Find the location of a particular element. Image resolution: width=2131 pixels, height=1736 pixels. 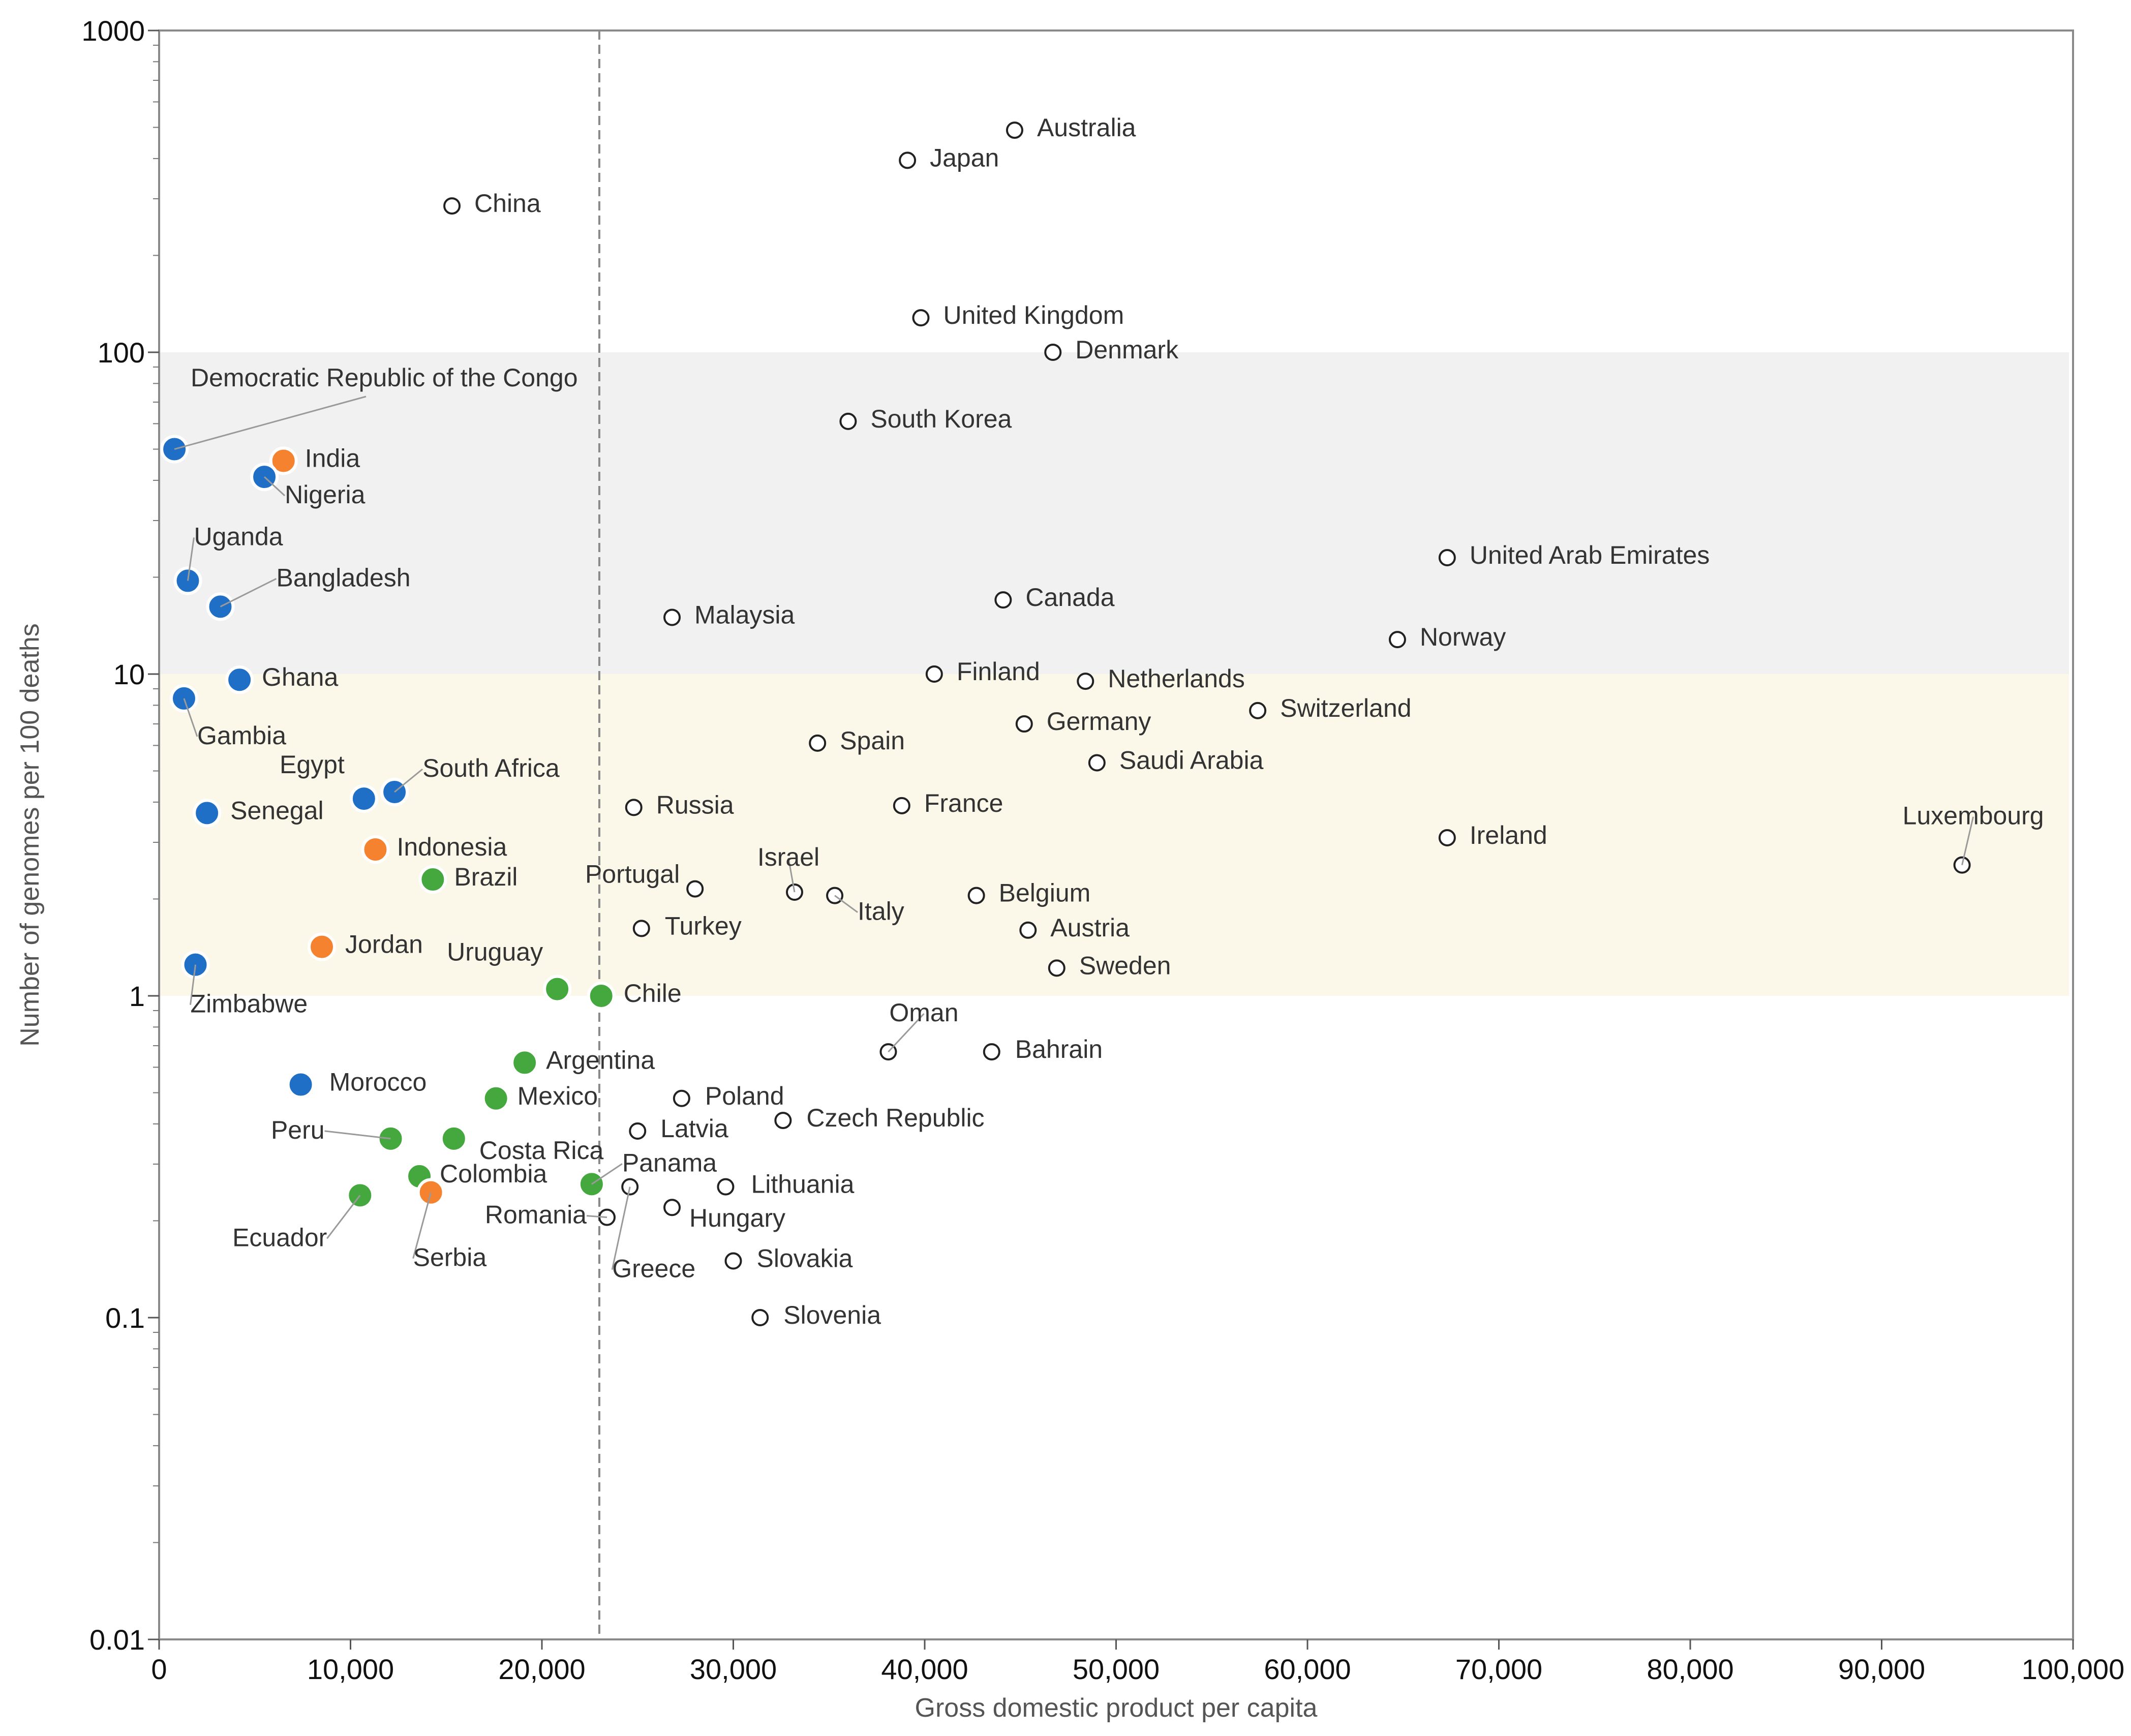

point-label-norway: Norway is located at coordinates (1463, 637).